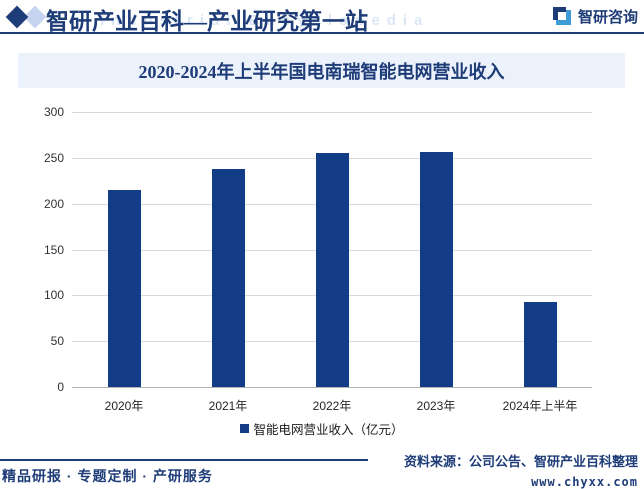  I want to click on legend: 智能电网营业收入（亿元）, so click(322, 428).